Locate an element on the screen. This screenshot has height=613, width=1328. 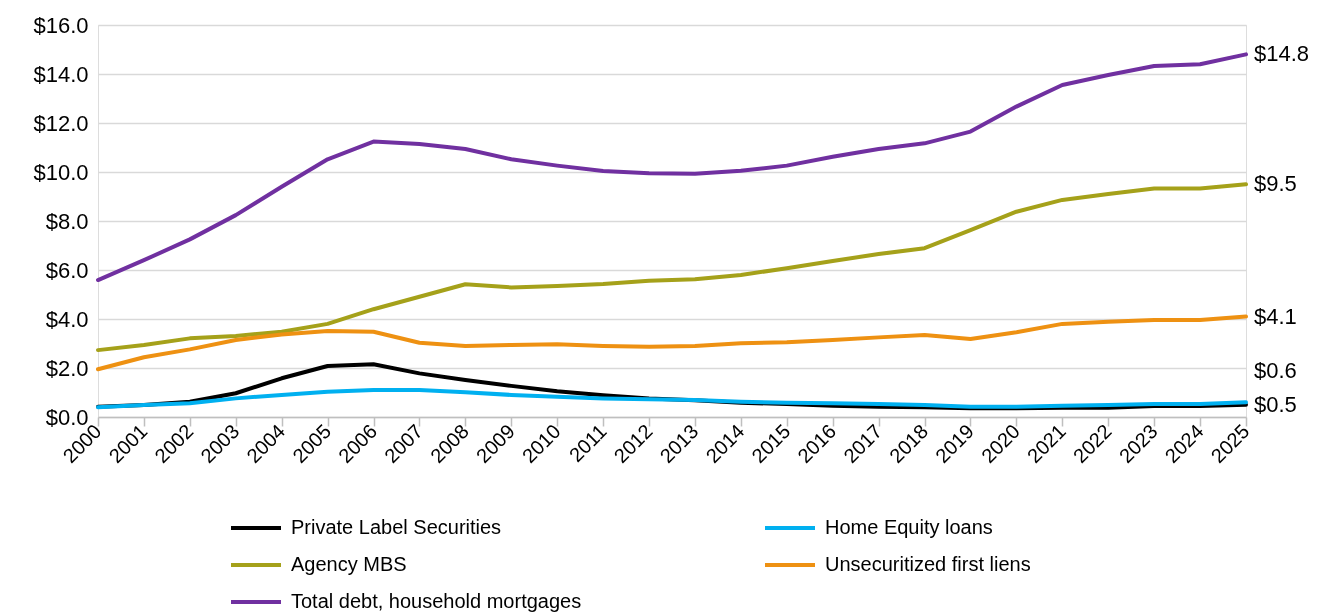
y-tick-label: $6.0 is located at coordinates (67, 270).